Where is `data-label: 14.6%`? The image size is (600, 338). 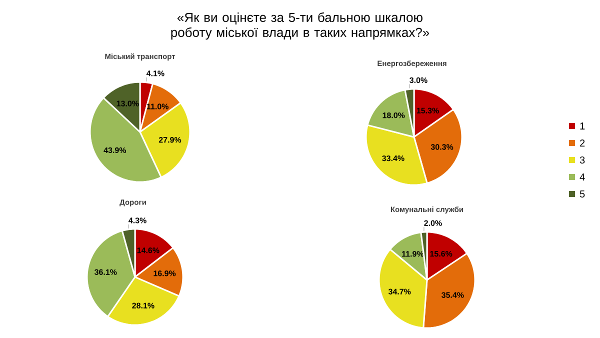
data-label: 14.6% is located at coordinates (148, 250).